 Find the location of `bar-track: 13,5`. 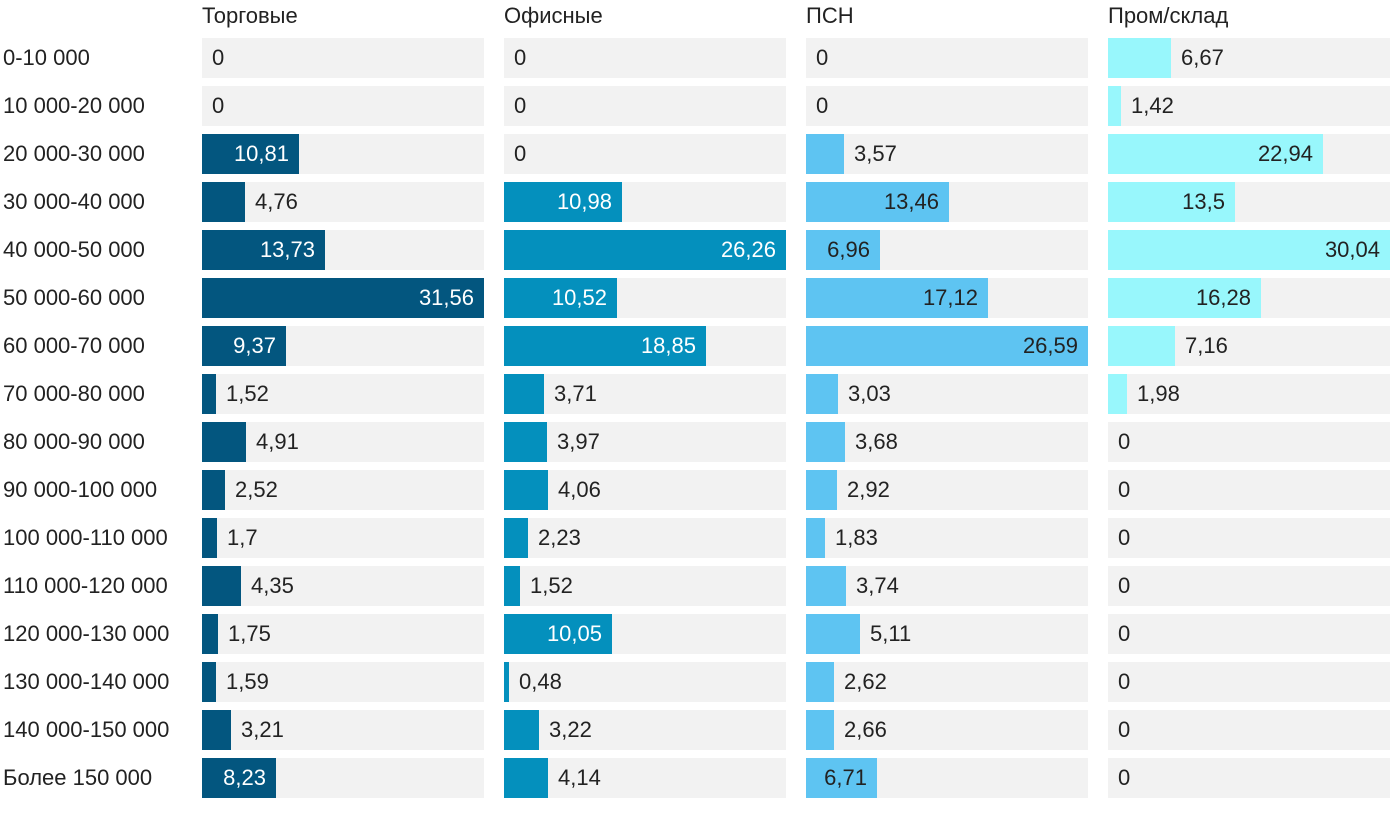

bar-track: 13,5 is located at coordinates (1249, 202).